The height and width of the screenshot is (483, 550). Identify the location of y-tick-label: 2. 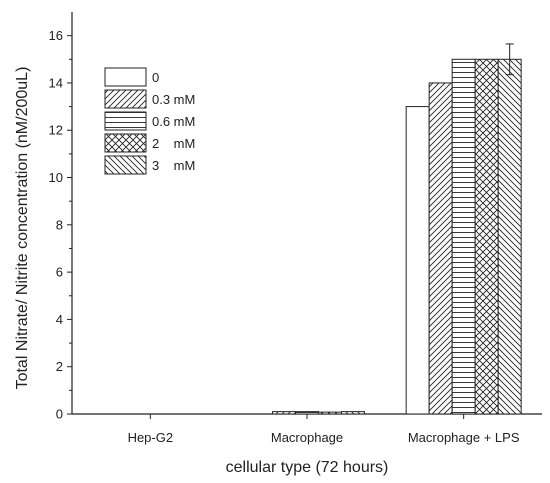
(59, 366).